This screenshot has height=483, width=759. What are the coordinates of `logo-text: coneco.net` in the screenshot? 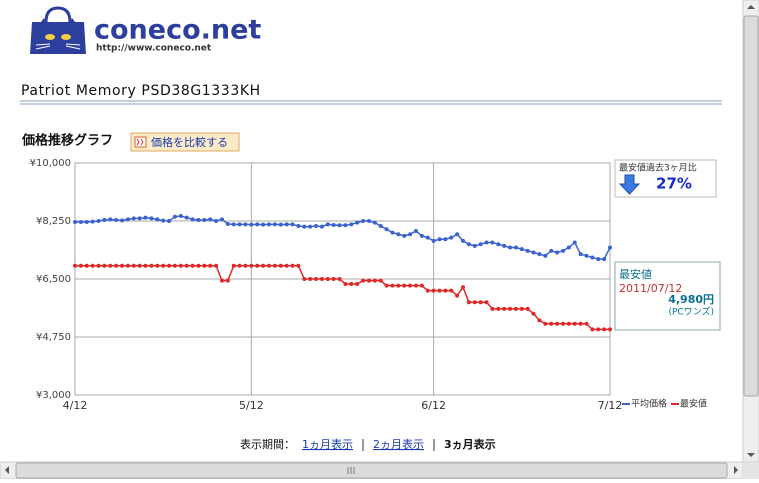 It's located at (177, 30).